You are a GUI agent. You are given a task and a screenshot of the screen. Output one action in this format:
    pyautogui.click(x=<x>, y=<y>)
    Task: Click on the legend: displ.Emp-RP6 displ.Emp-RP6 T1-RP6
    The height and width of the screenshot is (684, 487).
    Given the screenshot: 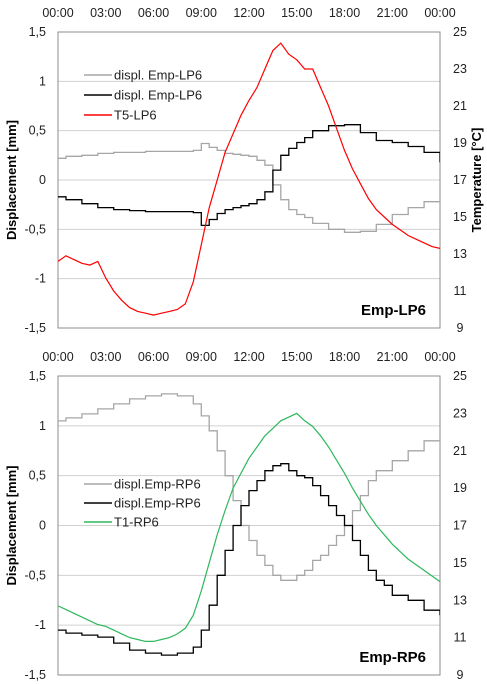 What is the action you would take?
    pyautogui.click(x=142, y=503)
    